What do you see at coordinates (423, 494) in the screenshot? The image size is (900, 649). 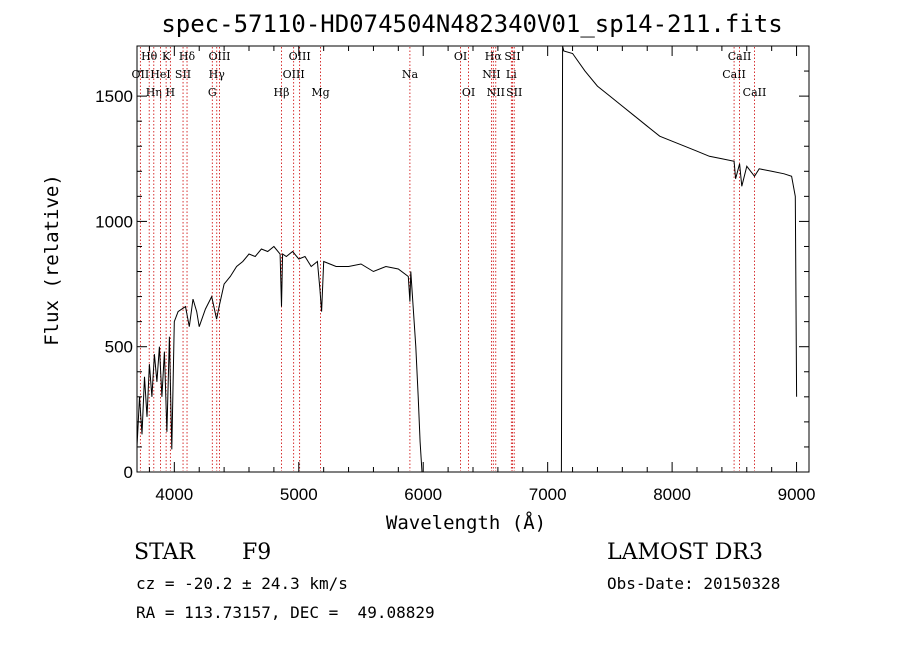 I see `x-tick-label: 6000` at bounding box center [423, 494].